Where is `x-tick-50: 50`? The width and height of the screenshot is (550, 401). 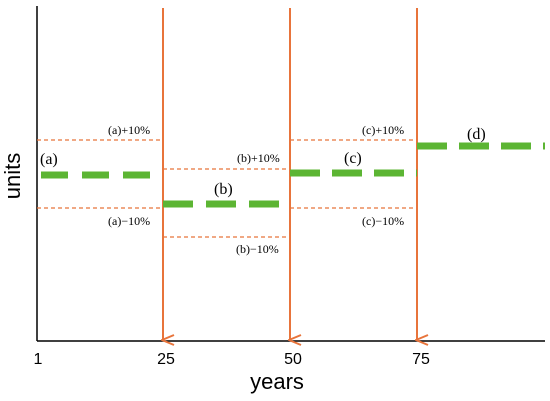
x-tick-50: 50 is located at coordinates (293, 359).